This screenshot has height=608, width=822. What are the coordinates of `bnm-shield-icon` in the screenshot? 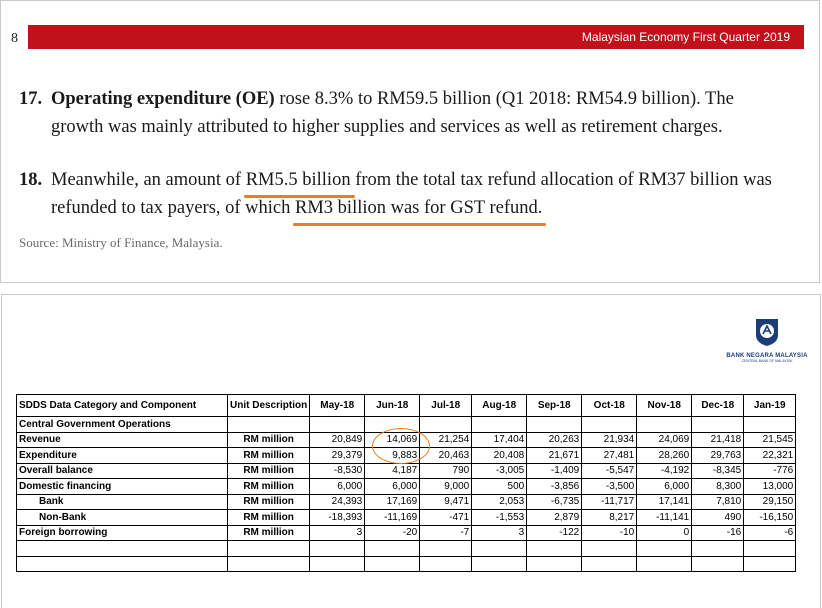 It's located at (767, 332).